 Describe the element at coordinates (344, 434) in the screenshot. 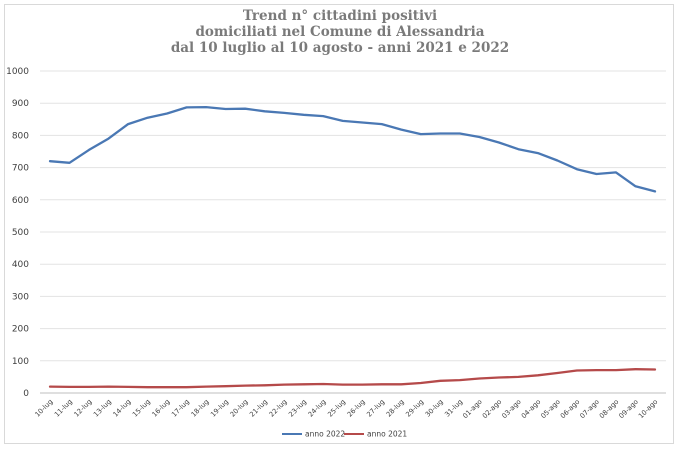

I see `legend: anno 2022 anno 2021` at that location.